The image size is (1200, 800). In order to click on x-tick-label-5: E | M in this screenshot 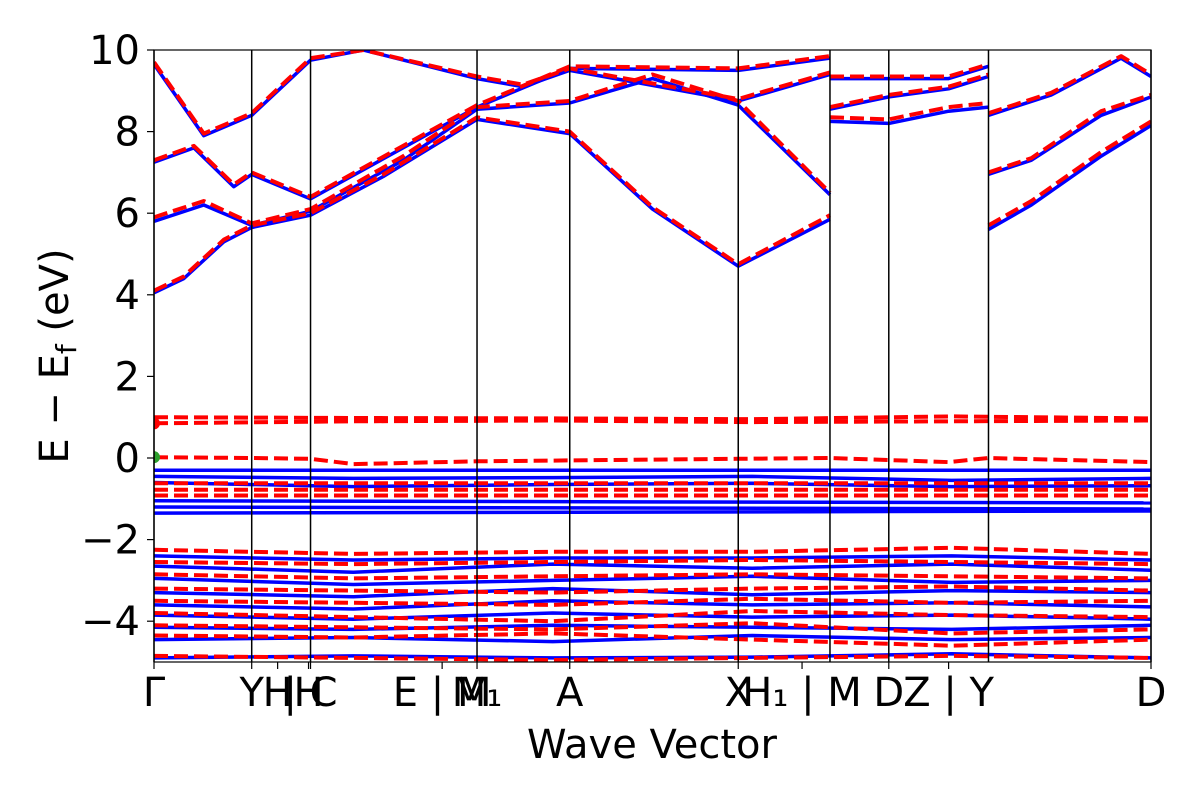, I will do `click(442, 693)`.